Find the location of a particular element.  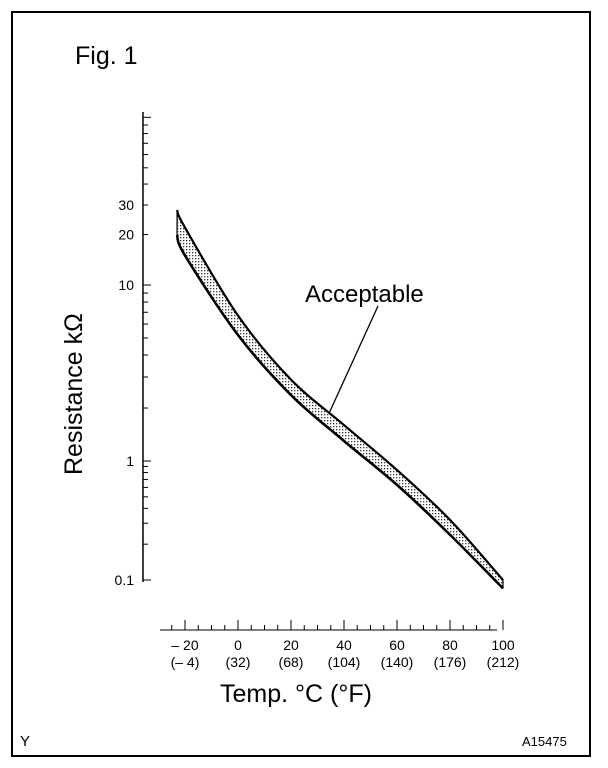

footer-left-mark: Y is located at coordinates (25, 741).